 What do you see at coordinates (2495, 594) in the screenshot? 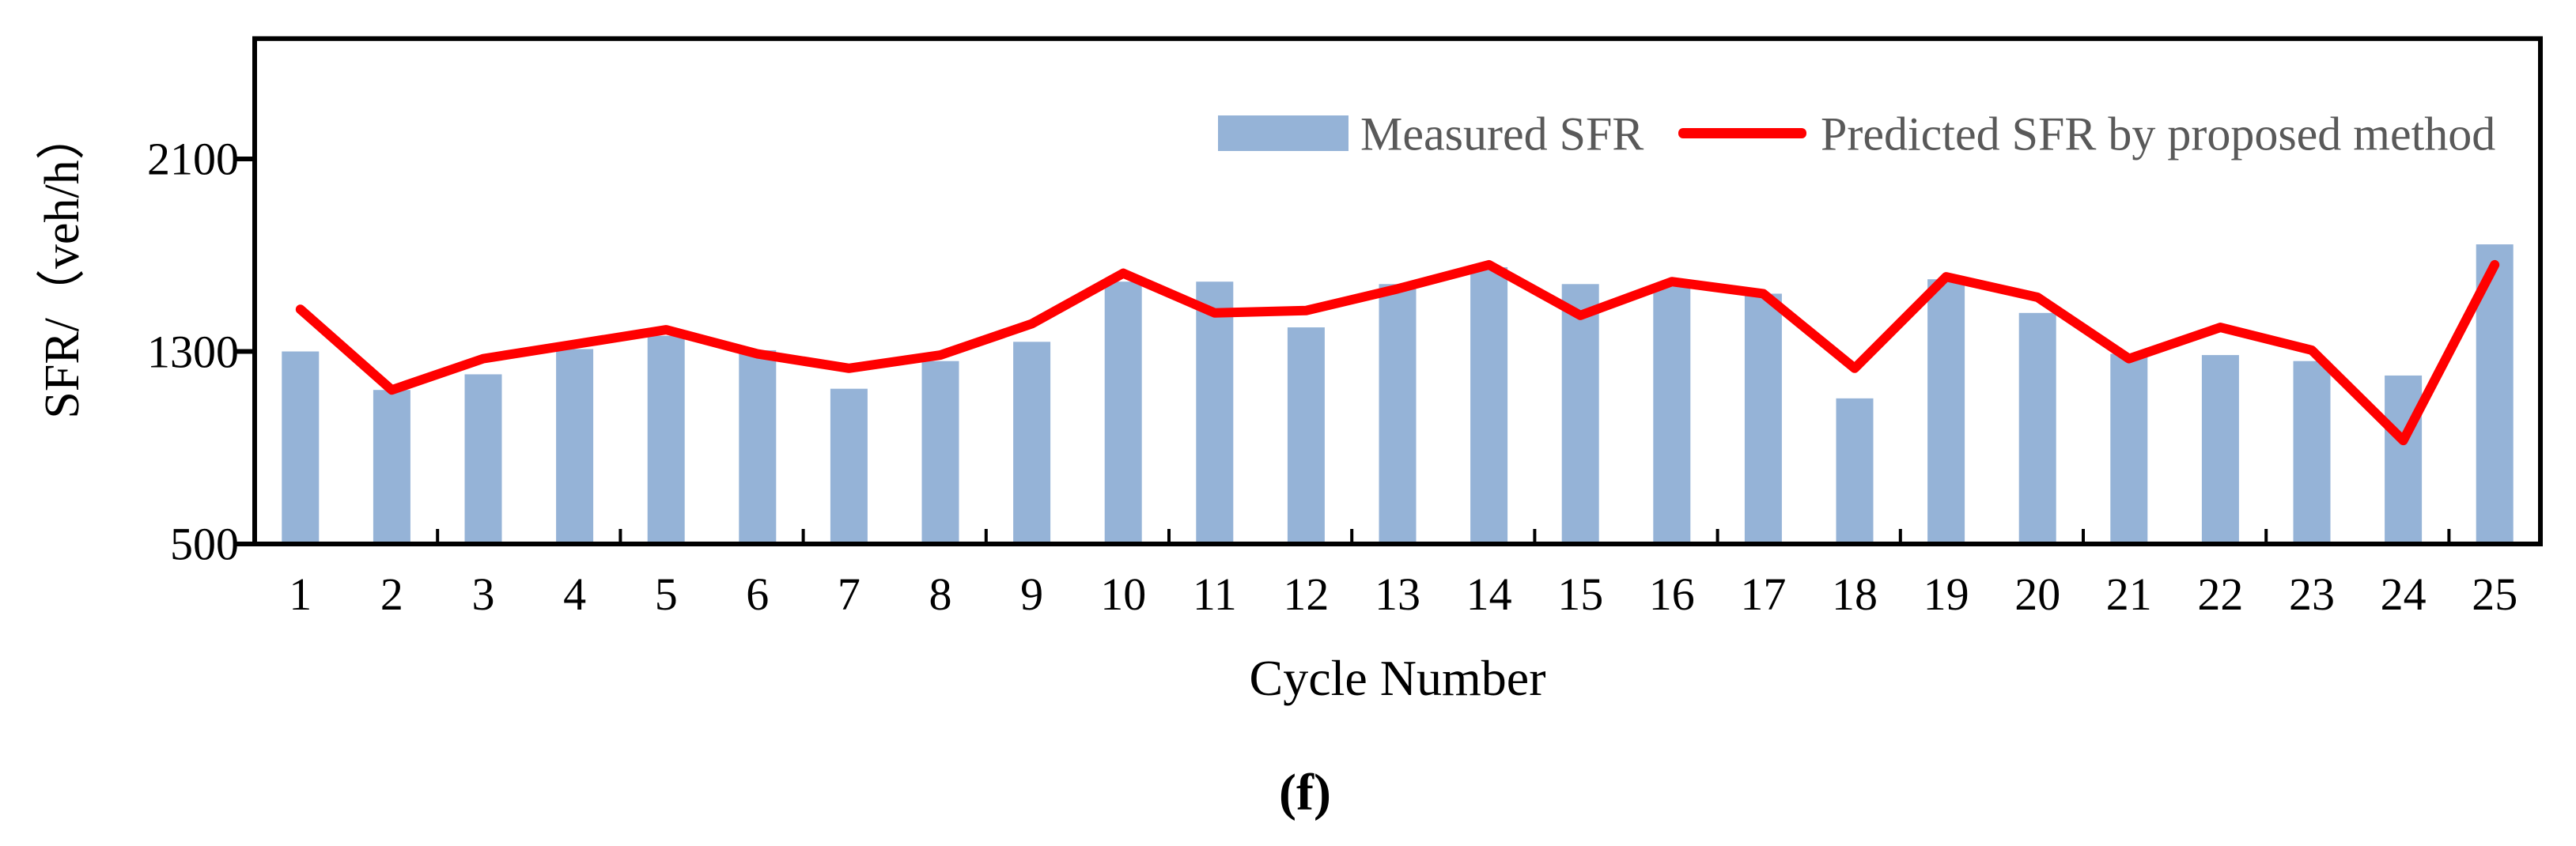
I see `x-tick-label-25: 25` at bounding box center [2495, 594].